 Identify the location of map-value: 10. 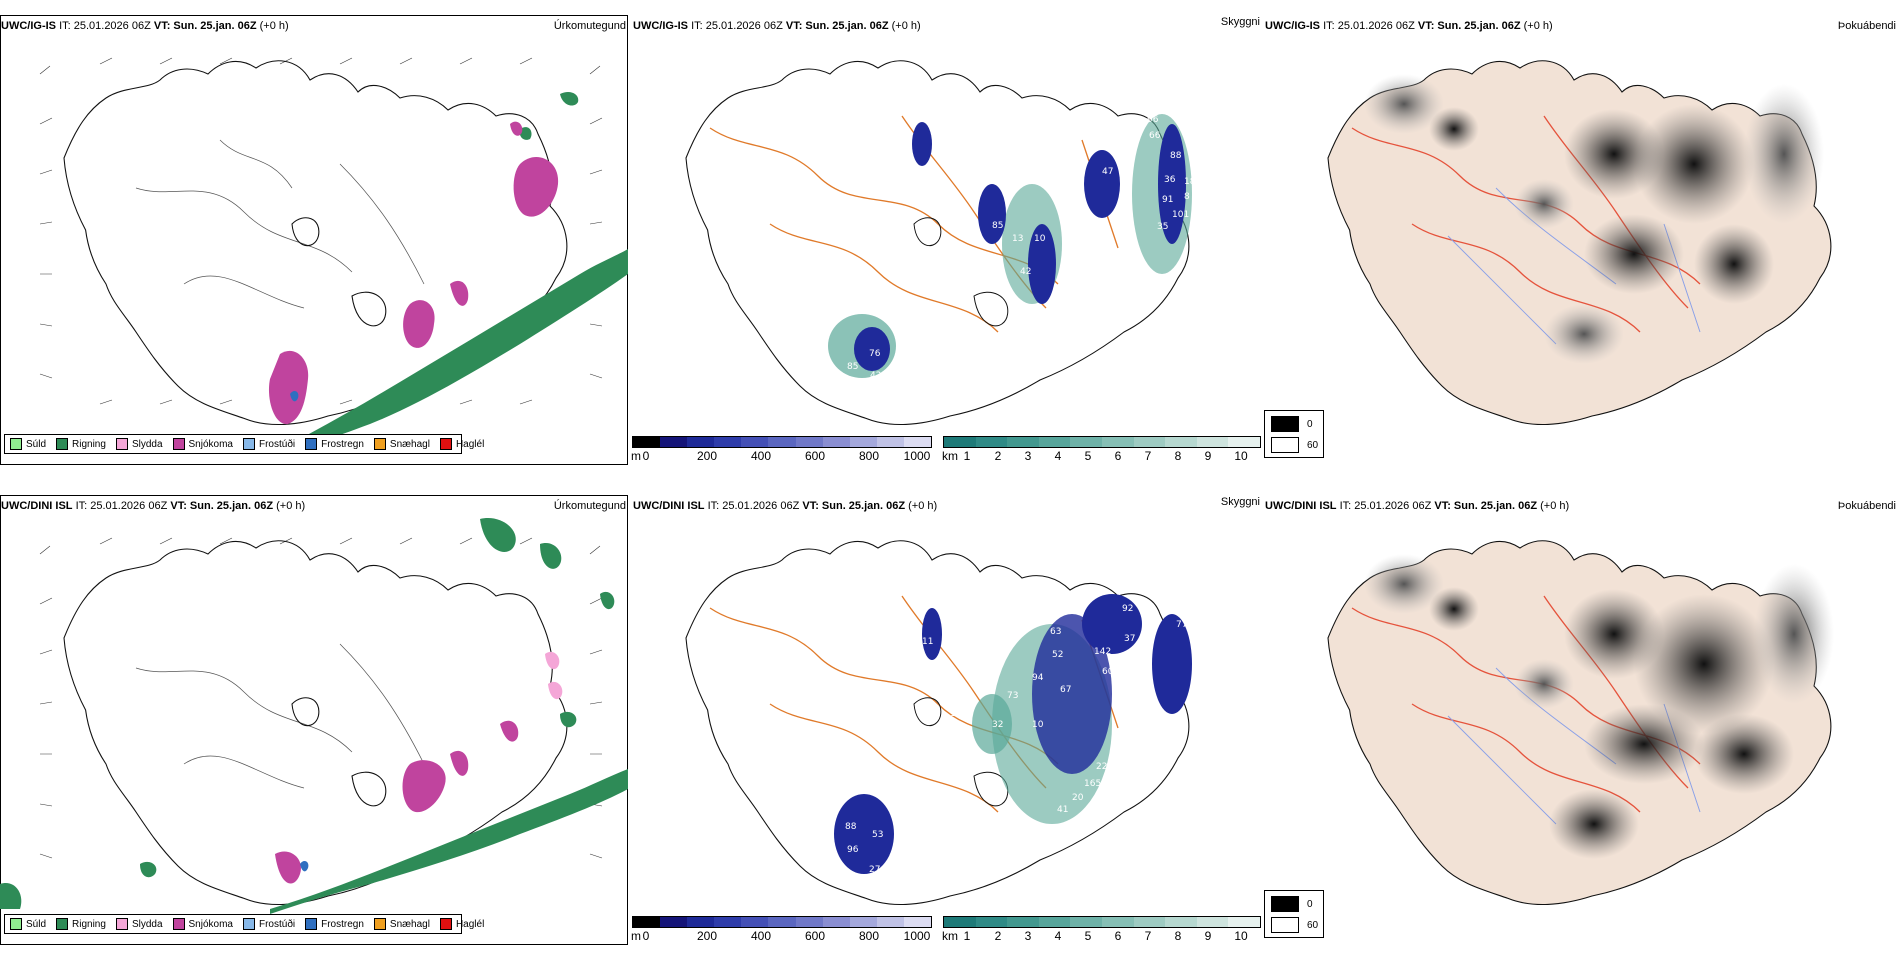
(1040, 239).